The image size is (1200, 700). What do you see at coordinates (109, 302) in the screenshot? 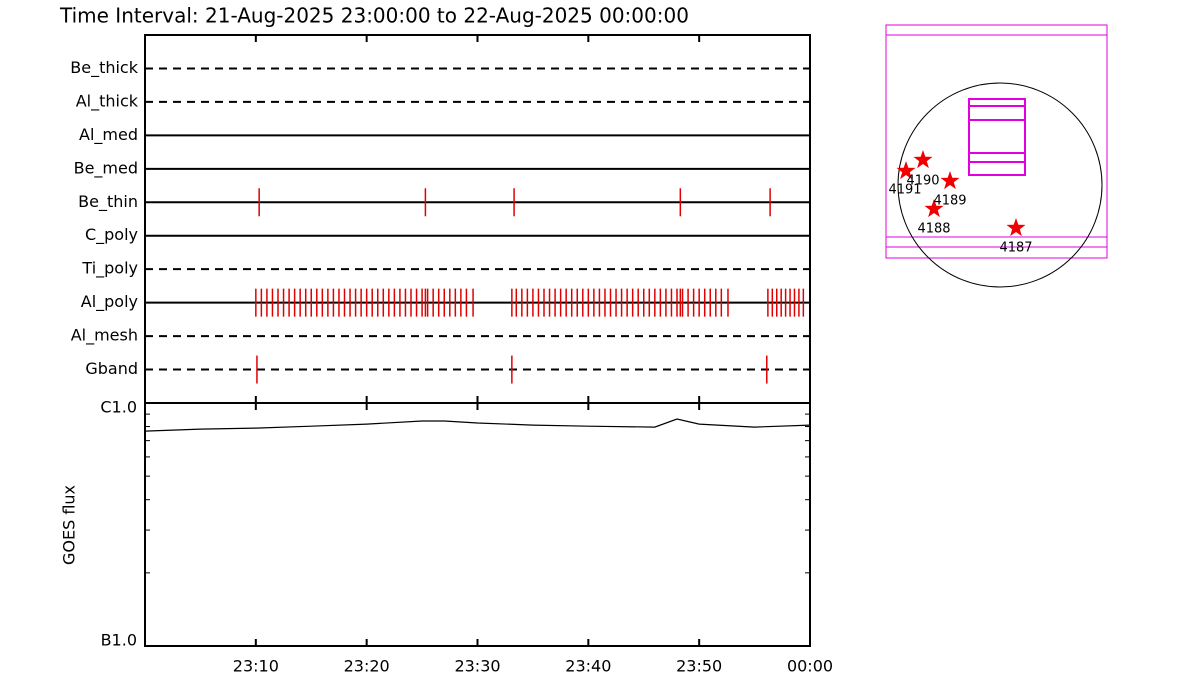
I see `filter-label: Al_poly` at bounding box center [109, 302].